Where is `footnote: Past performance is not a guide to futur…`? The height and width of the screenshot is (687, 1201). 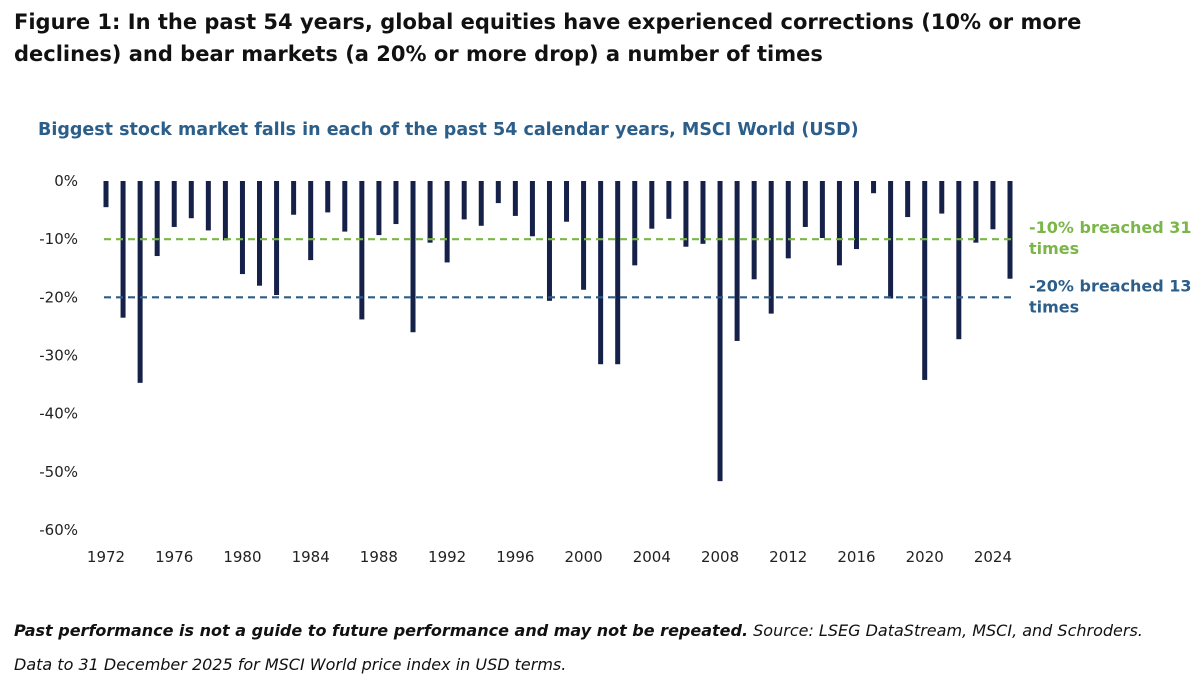
footnote: Past performance is not a guide to futur… is located at coordinates (584, 648).